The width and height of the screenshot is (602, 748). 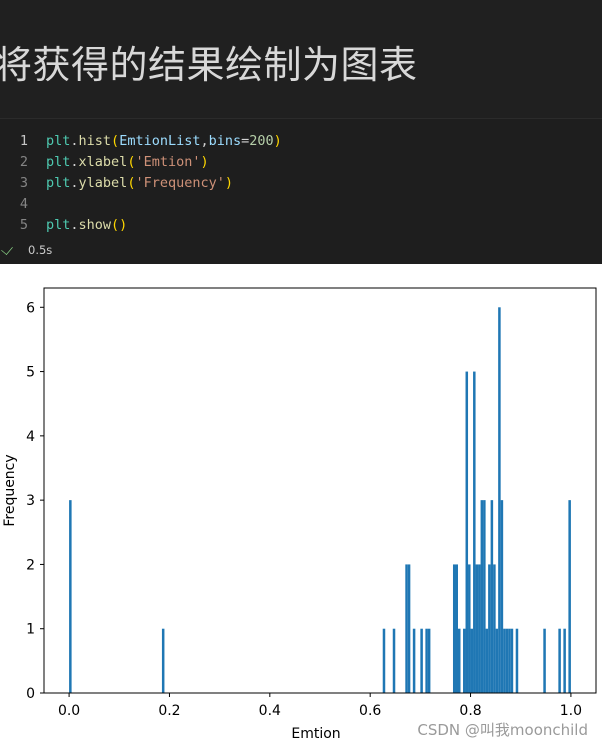 What do you see at coordinates (225, 141) in the screenshot?
I see `code-token: bins` at bounding box center [225, 141].